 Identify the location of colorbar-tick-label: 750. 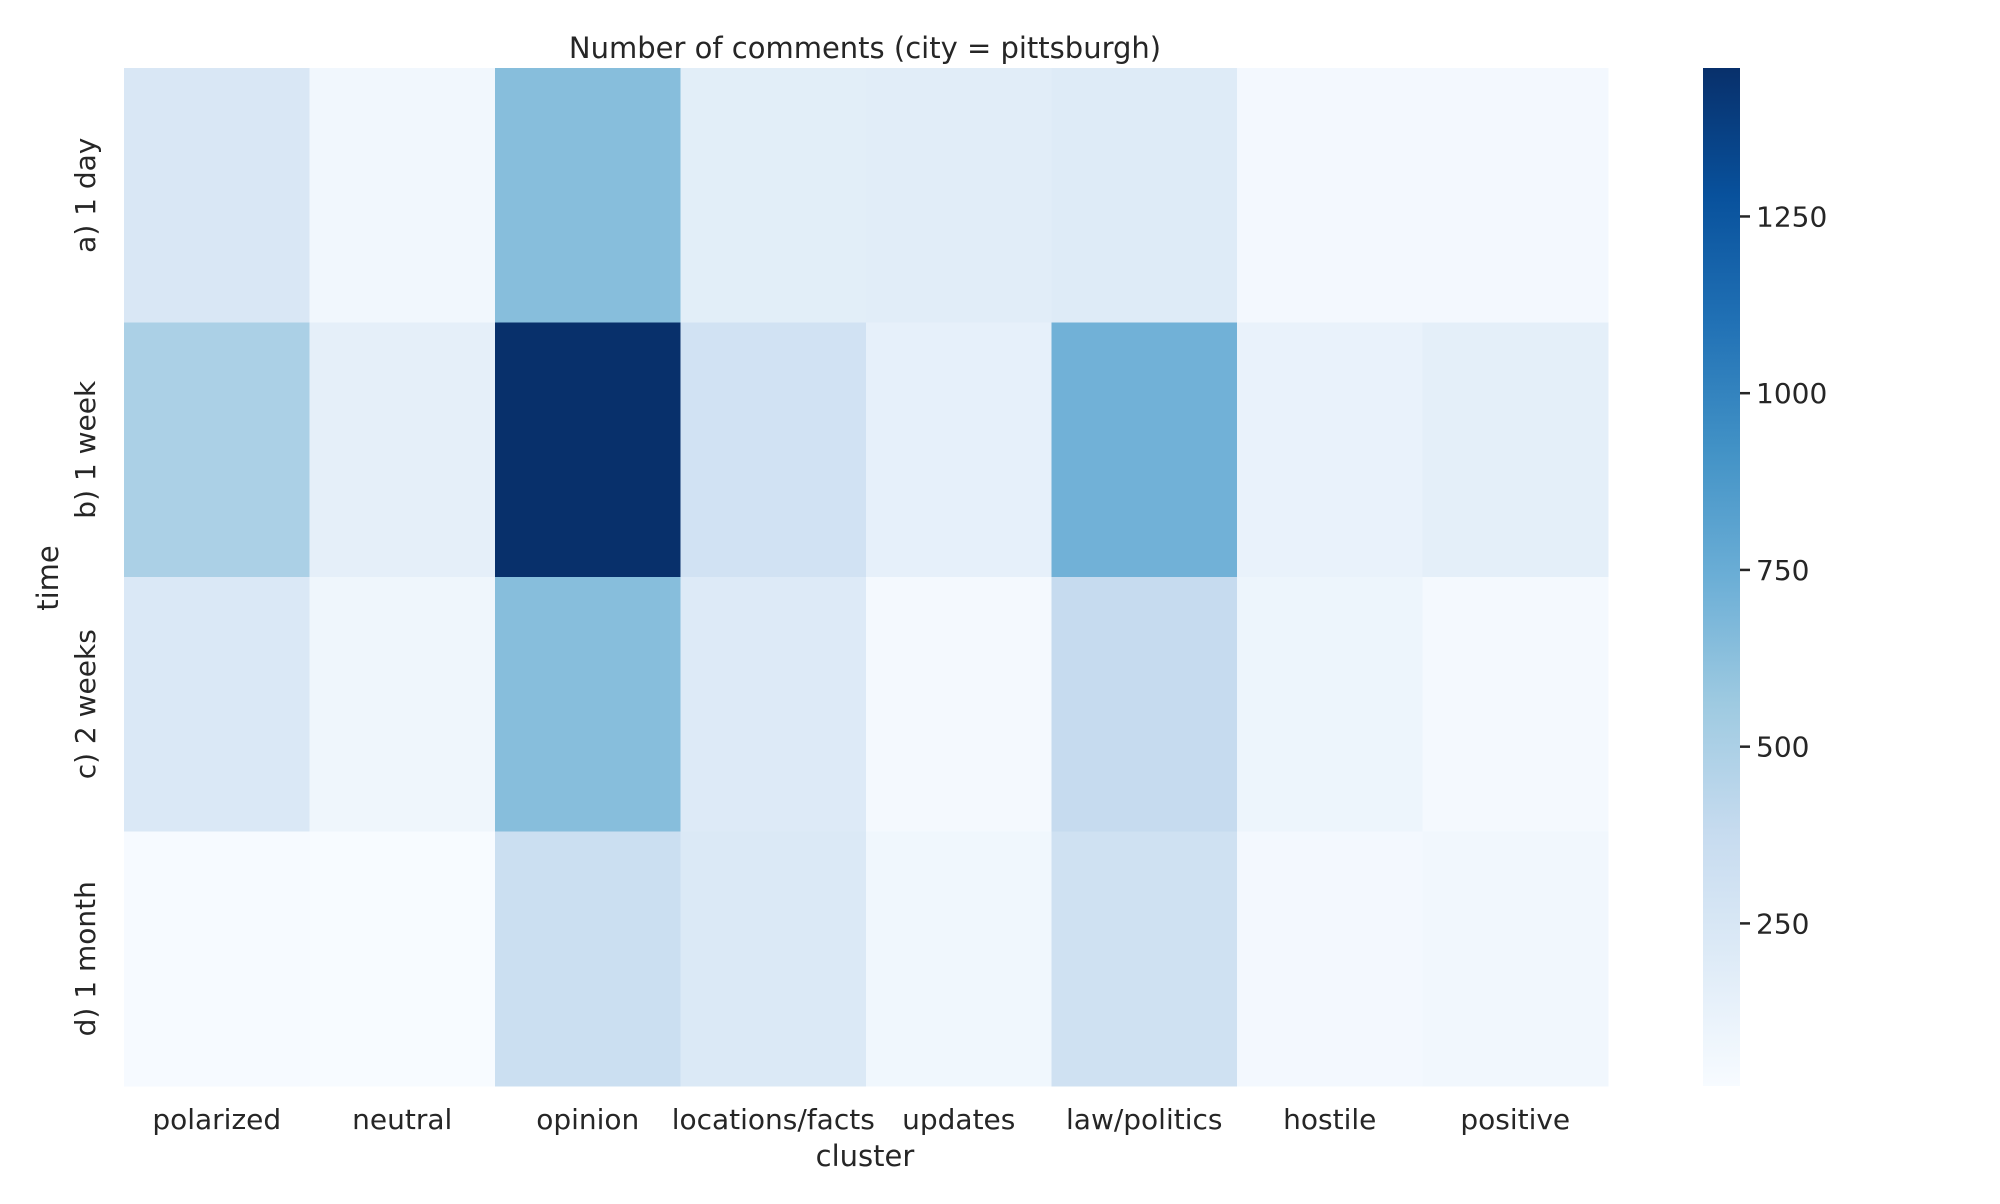
(1782, 570).